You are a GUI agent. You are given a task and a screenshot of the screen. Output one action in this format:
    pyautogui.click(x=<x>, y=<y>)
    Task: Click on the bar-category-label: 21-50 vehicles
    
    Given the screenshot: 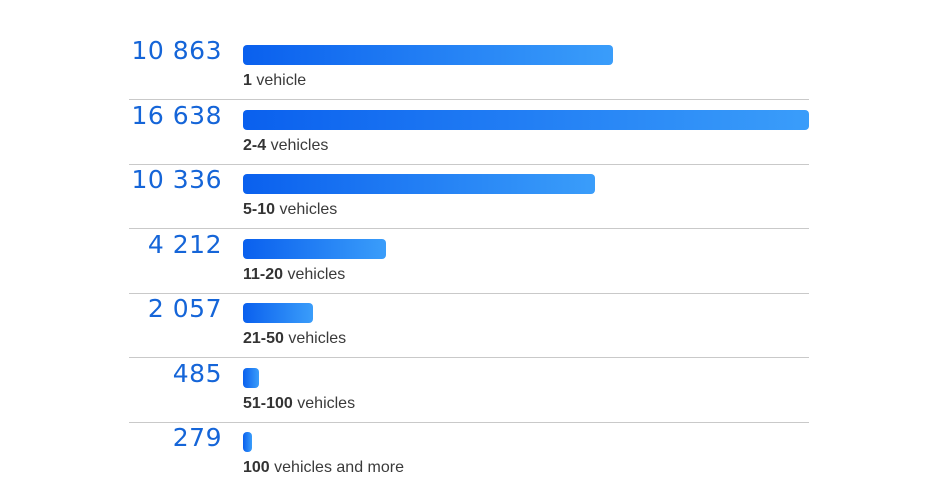 What is the action you would take?
    pyautogui.click(x=294, y=339)
    